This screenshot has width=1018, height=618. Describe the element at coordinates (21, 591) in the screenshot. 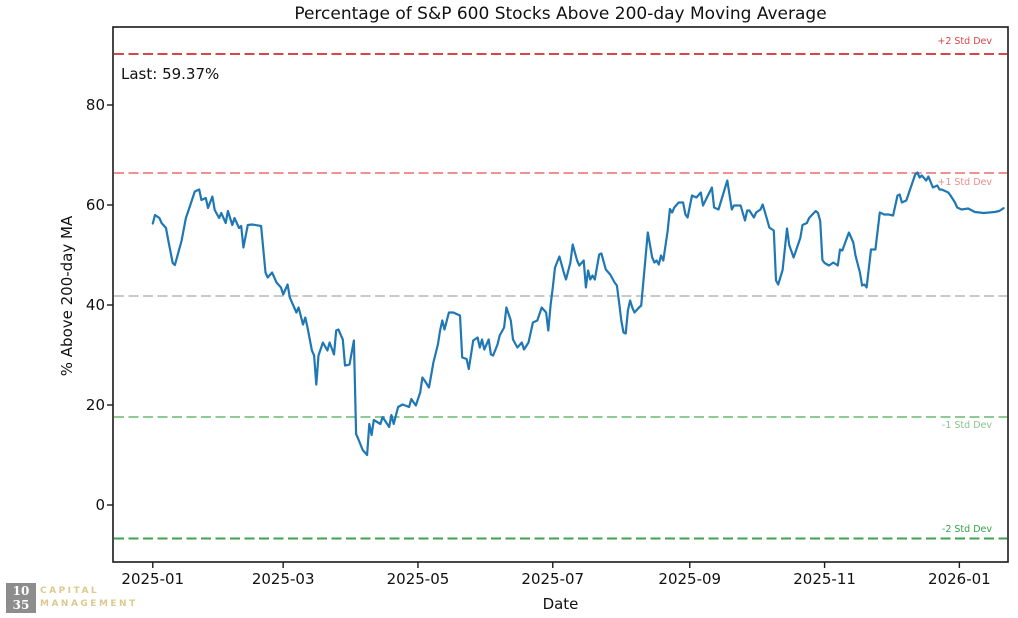

I see `logo-number-top: 10` at that location.